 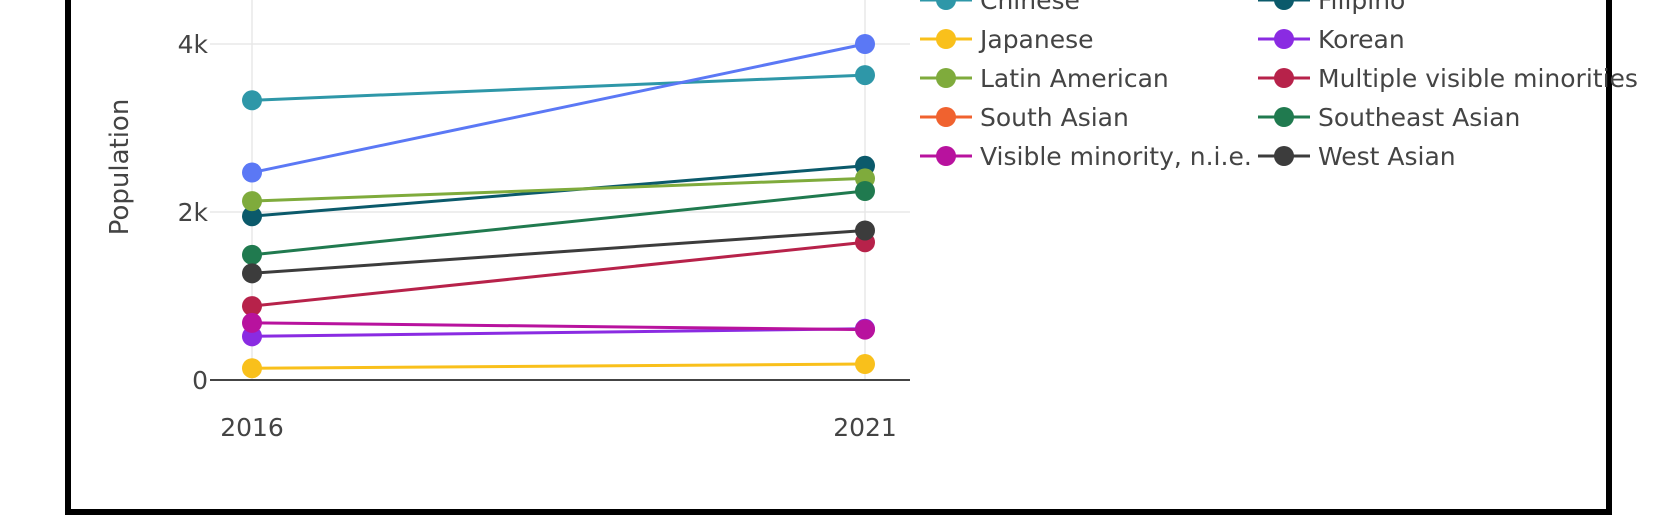 I want to click on legend-label: Filipino, so click(x=1361, y=7).